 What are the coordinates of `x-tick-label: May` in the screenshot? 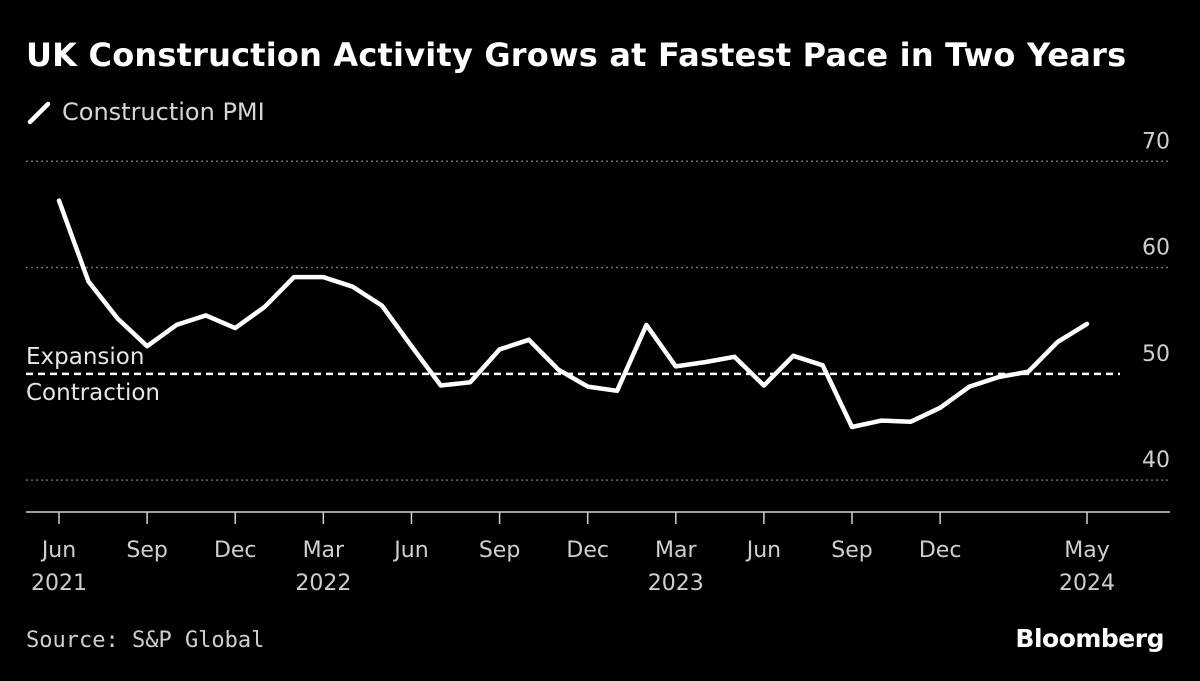 It's located at (1086, 550).